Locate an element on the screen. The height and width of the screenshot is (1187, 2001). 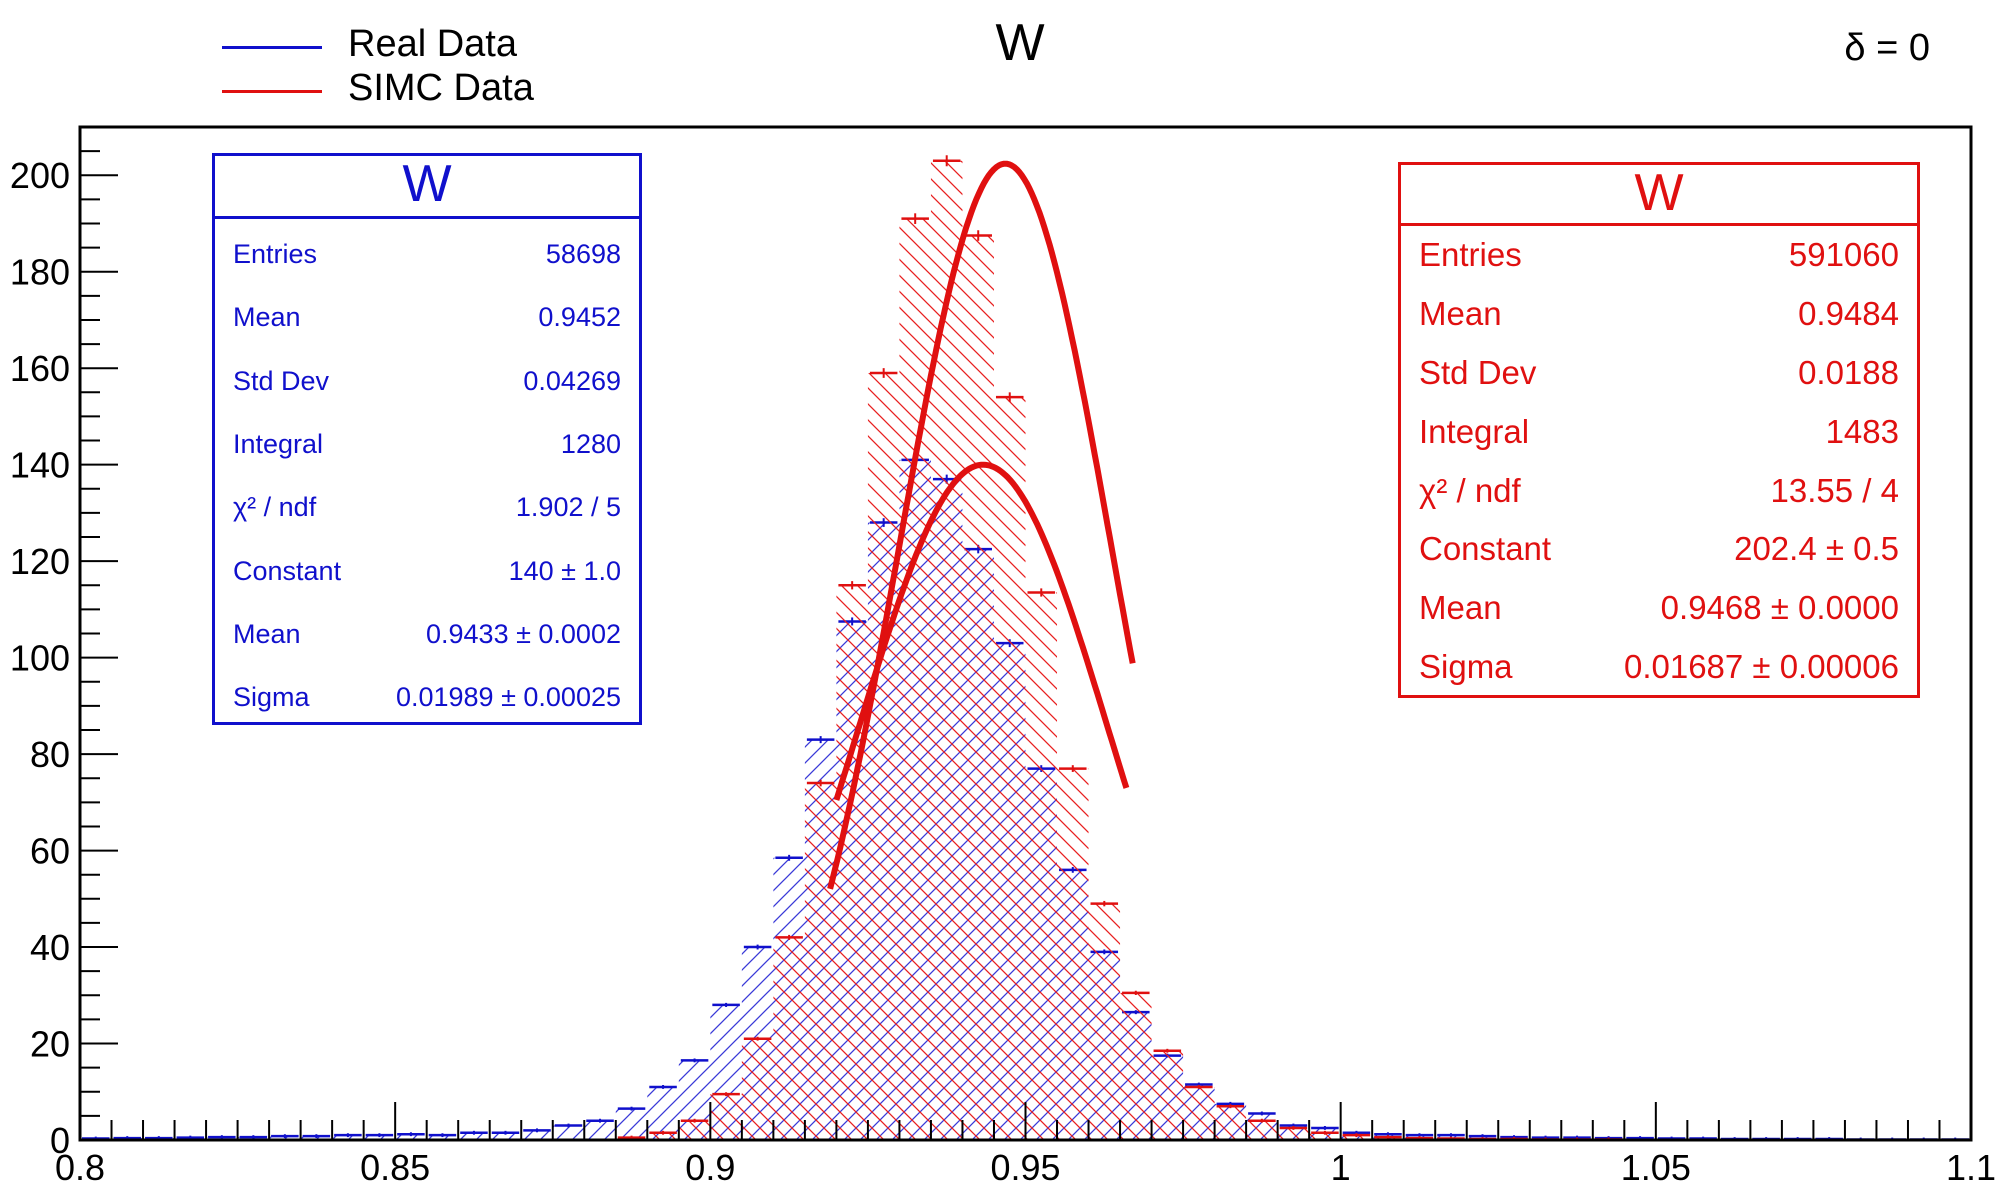
stat-row: Entries 591060 is located at coordinates (1659, 255).